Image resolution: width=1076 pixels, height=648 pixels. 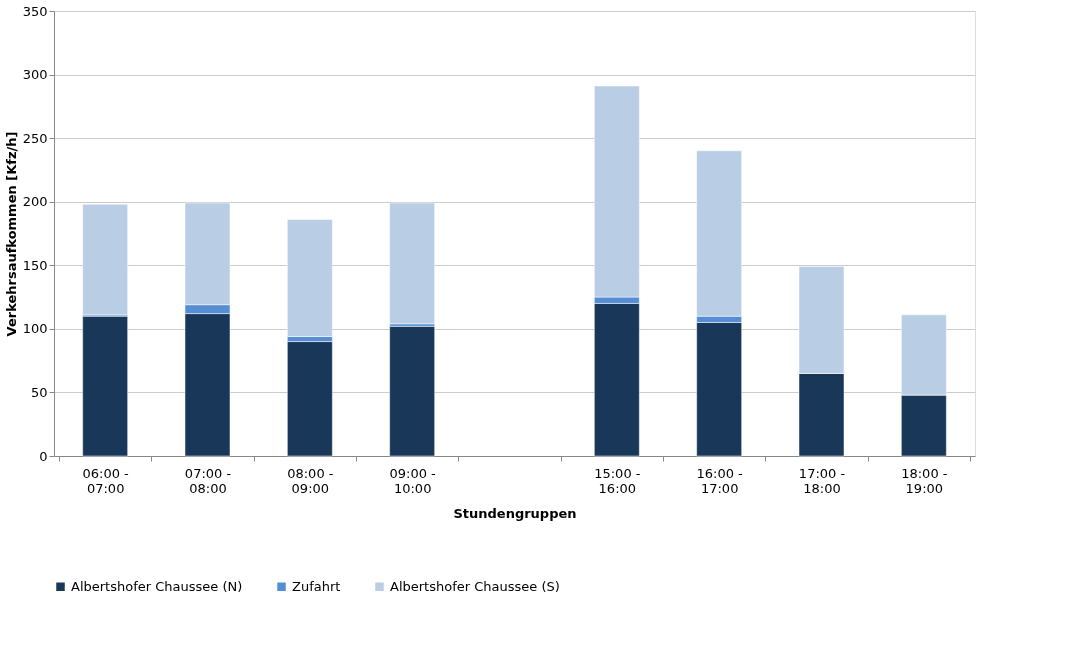 I want to click on x-tick-label: 15:00 - 16:00, so click(x=617, y=480).